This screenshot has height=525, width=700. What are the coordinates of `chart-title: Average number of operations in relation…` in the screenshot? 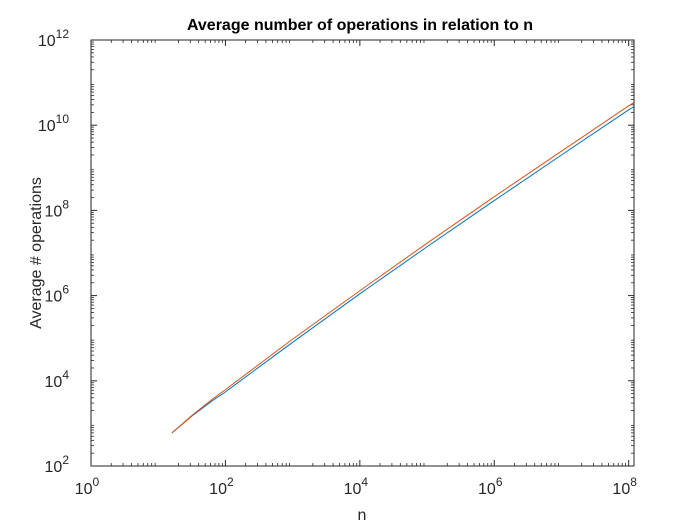 It's located at (360, 25).